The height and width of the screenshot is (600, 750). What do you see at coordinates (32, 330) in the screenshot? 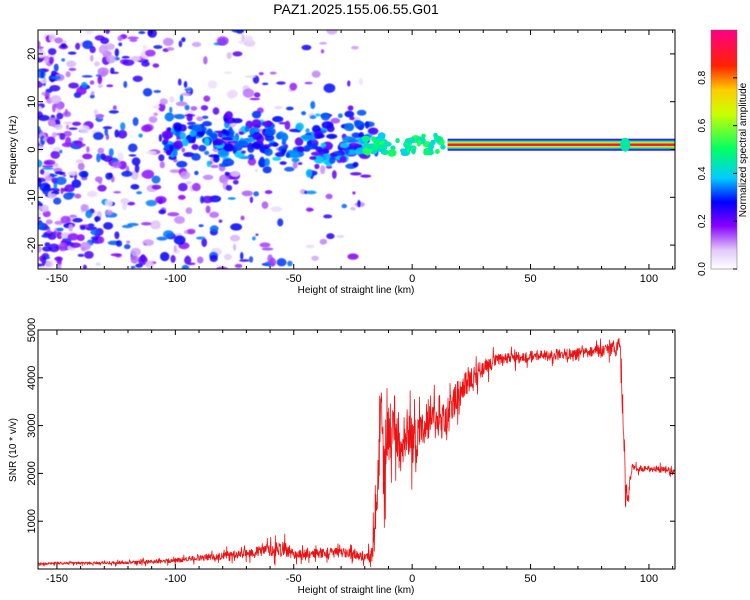
I see `y-tick-label: 5000` at bounding box center [32, 330].